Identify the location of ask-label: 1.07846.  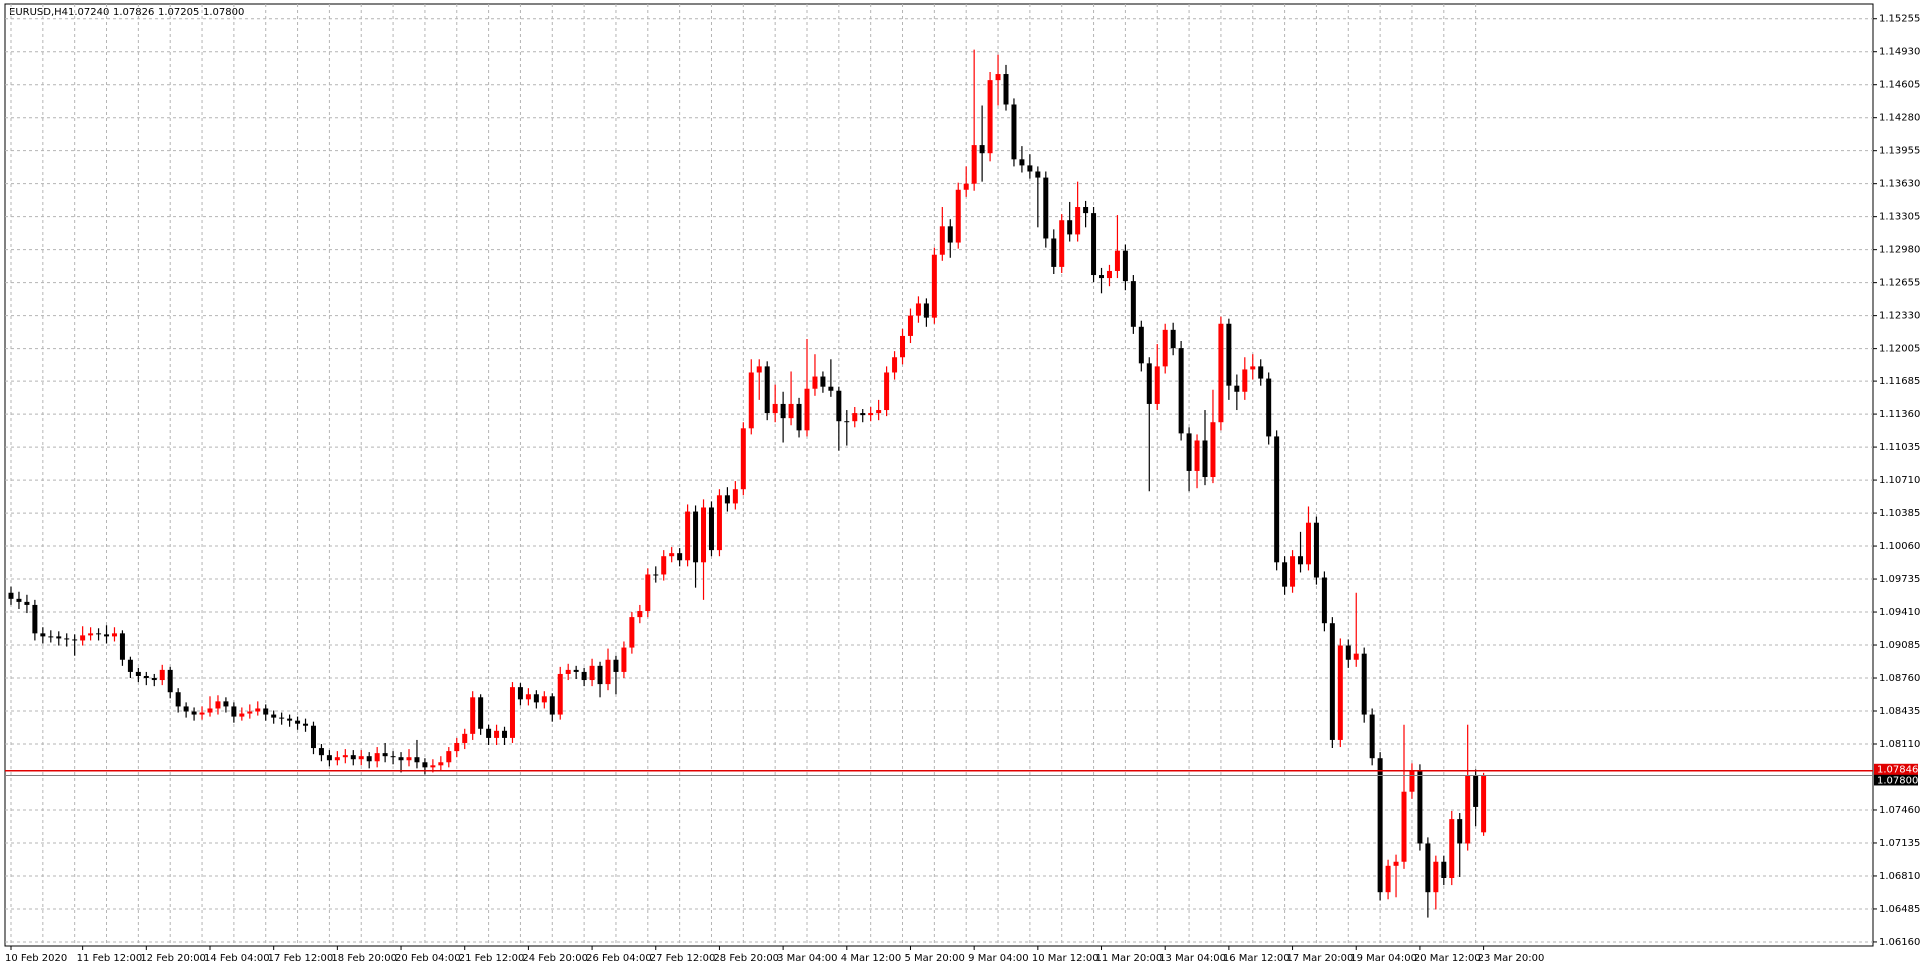
(1897, 769).